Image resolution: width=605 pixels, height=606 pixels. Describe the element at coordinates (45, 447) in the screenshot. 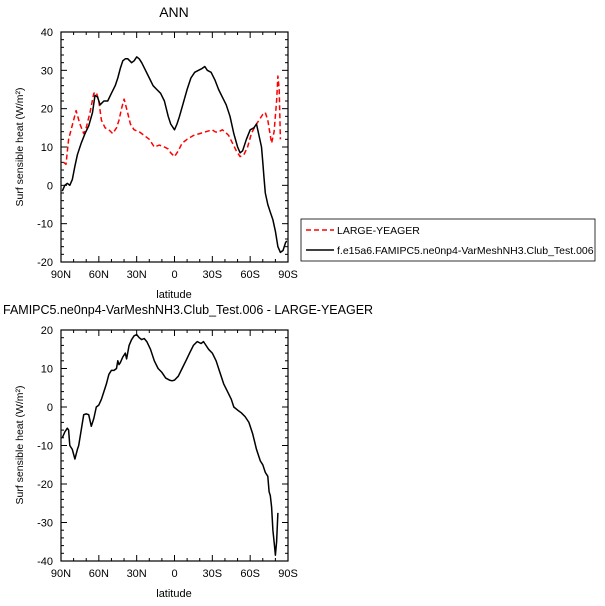

I see `bottom-y-tick-label: -10` at that location.